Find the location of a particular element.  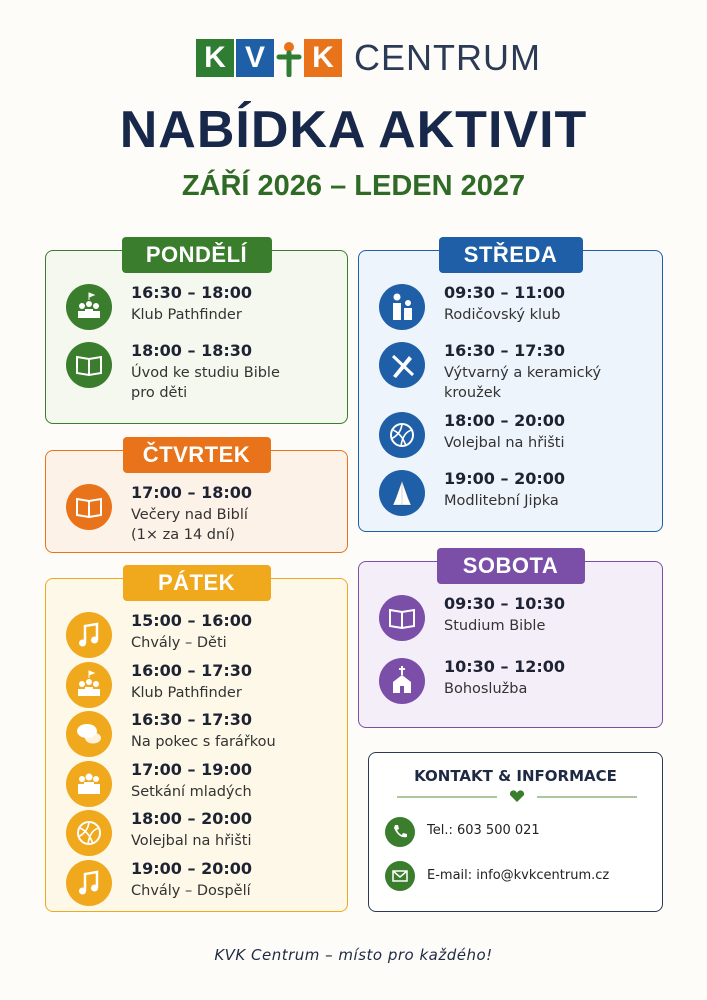

logo-figure is located at coordinates (289, 59).